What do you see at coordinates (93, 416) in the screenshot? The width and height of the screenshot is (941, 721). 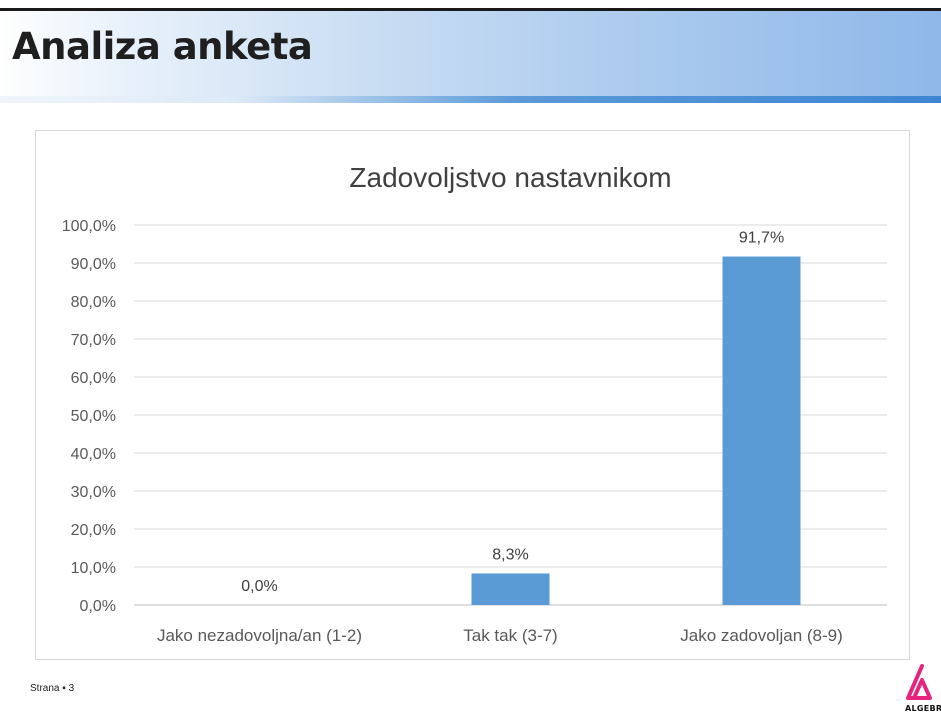 I see `y-tick-label: 50,0%` at bounding box center [93, 416].